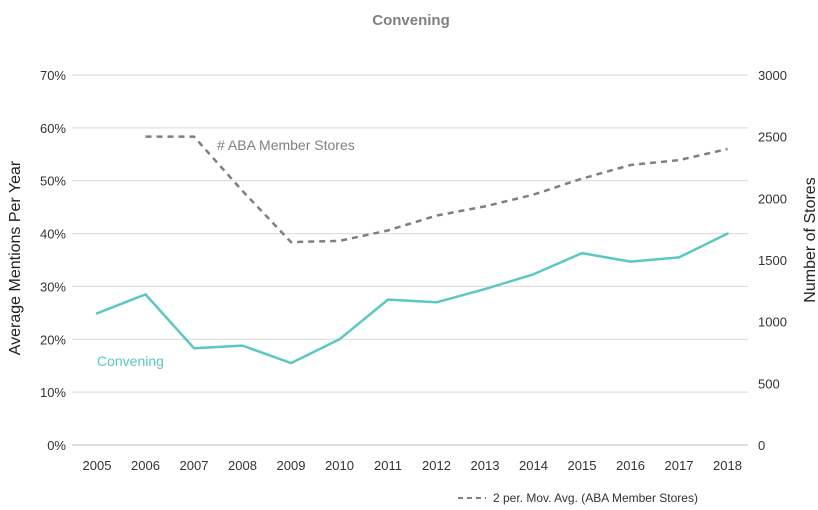 The width and height of the screenshot is (818, 510). Describe the element at coordinates (582, 465) in the screenshot. I see `x-tick-label: 2015` at that location.